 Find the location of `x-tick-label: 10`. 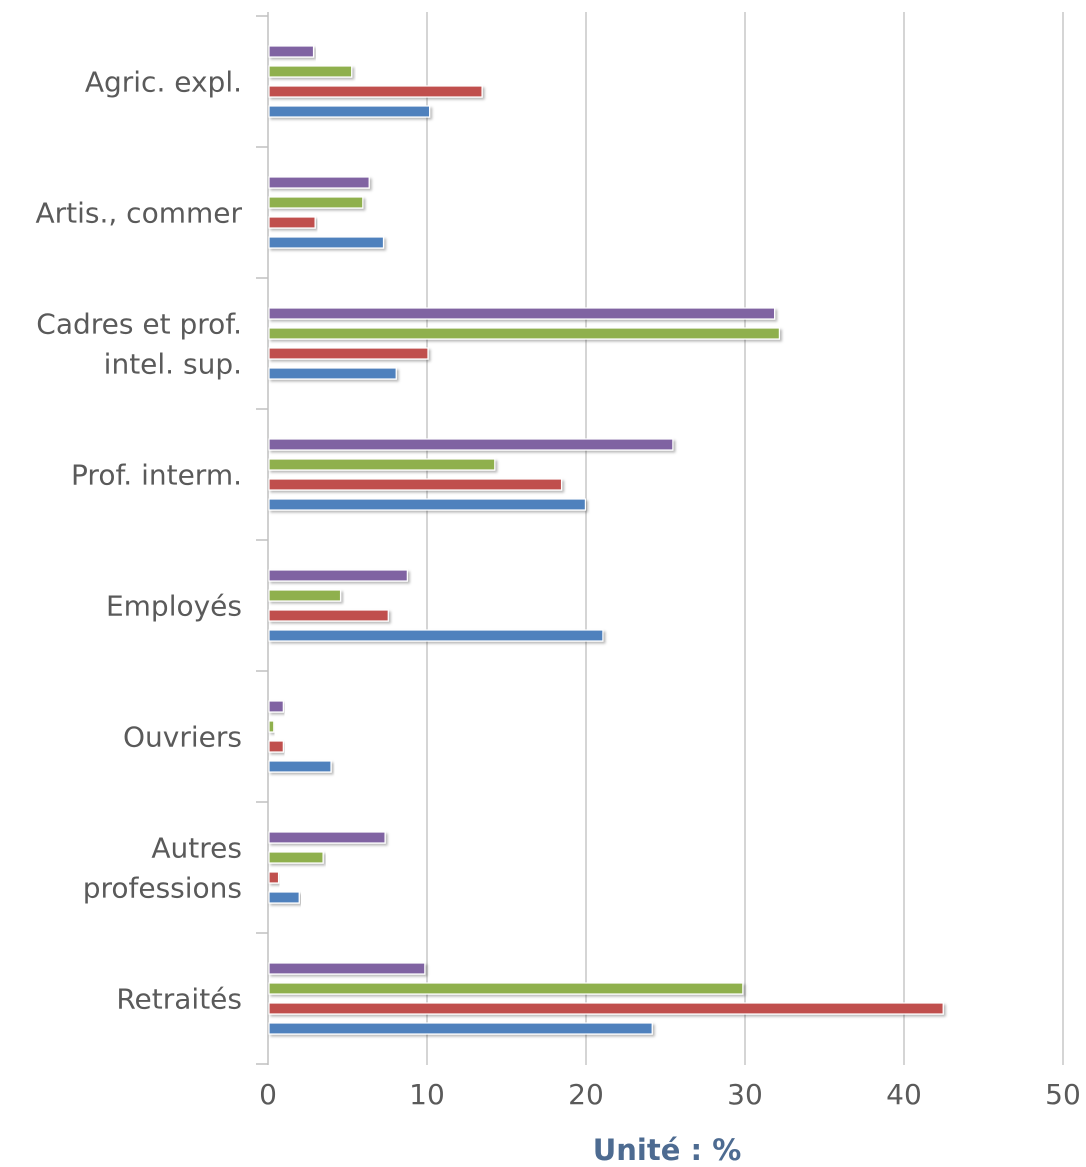

x-tick-label: 10 is located at coordinates (427, 1094).